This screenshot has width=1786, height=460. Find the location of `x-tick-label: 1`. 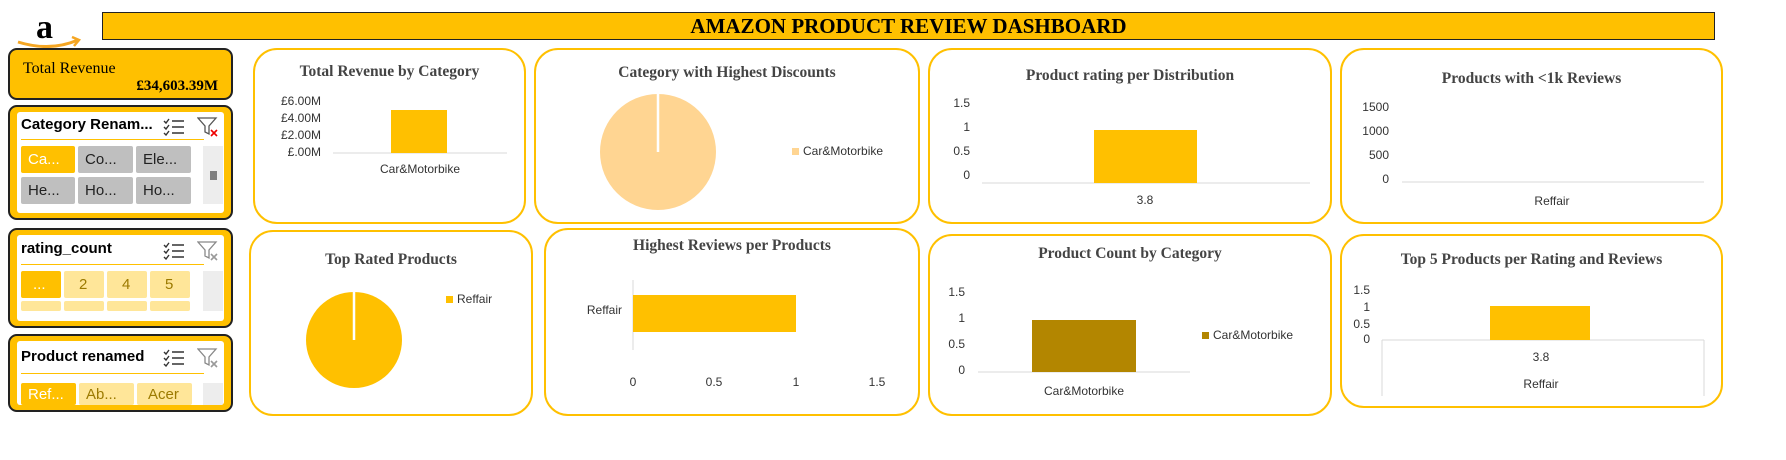

x-tick-label: 1 is located at coordinates (796, 382).